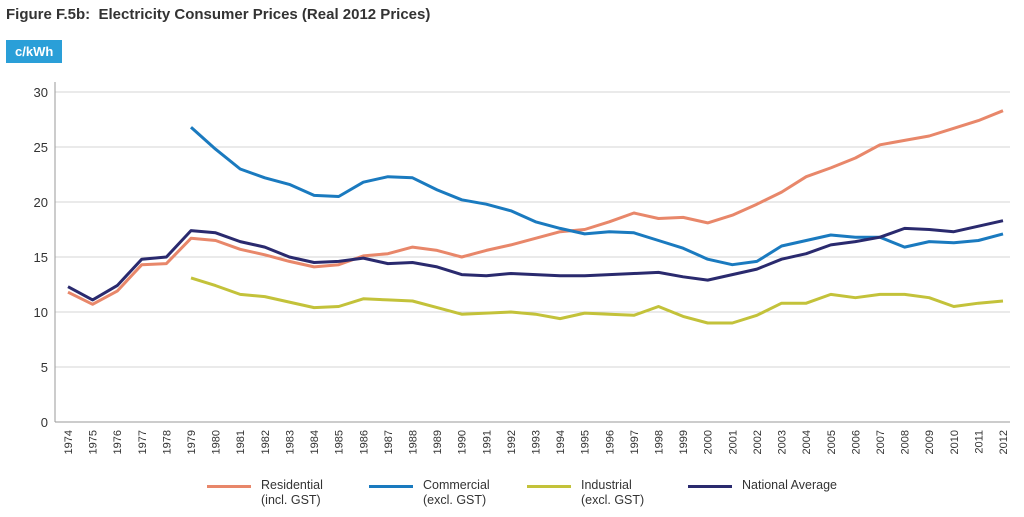 The height and width of the screenshot is (517, 1024). I want to click on legend-residential: Residential (incl. GST), so click(265, 493).